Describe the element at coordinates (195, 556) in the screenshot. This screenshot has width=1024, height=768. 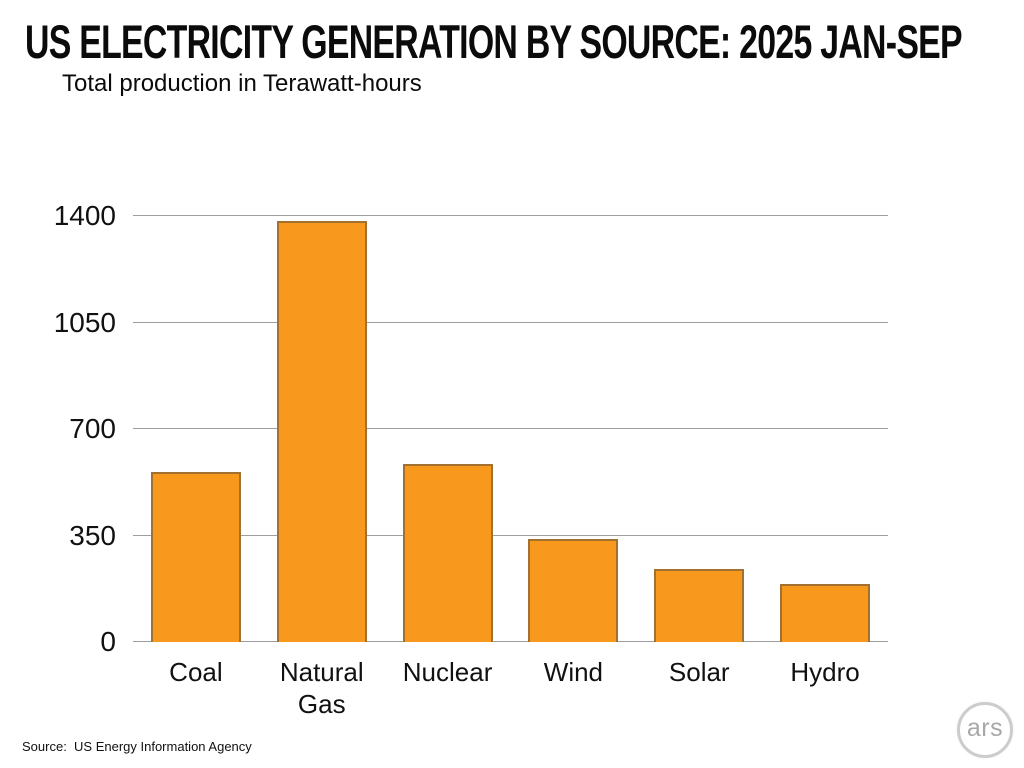
I see `bar-coal` at that location.